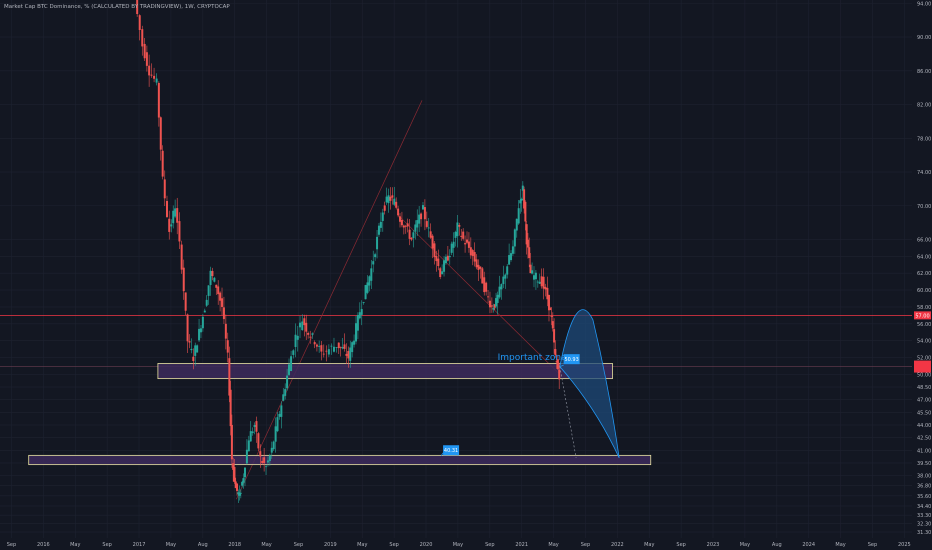 The width and height of the screenshot is (932, 550). I want to click on price-tick-label: 60.00, so click(924, 291).